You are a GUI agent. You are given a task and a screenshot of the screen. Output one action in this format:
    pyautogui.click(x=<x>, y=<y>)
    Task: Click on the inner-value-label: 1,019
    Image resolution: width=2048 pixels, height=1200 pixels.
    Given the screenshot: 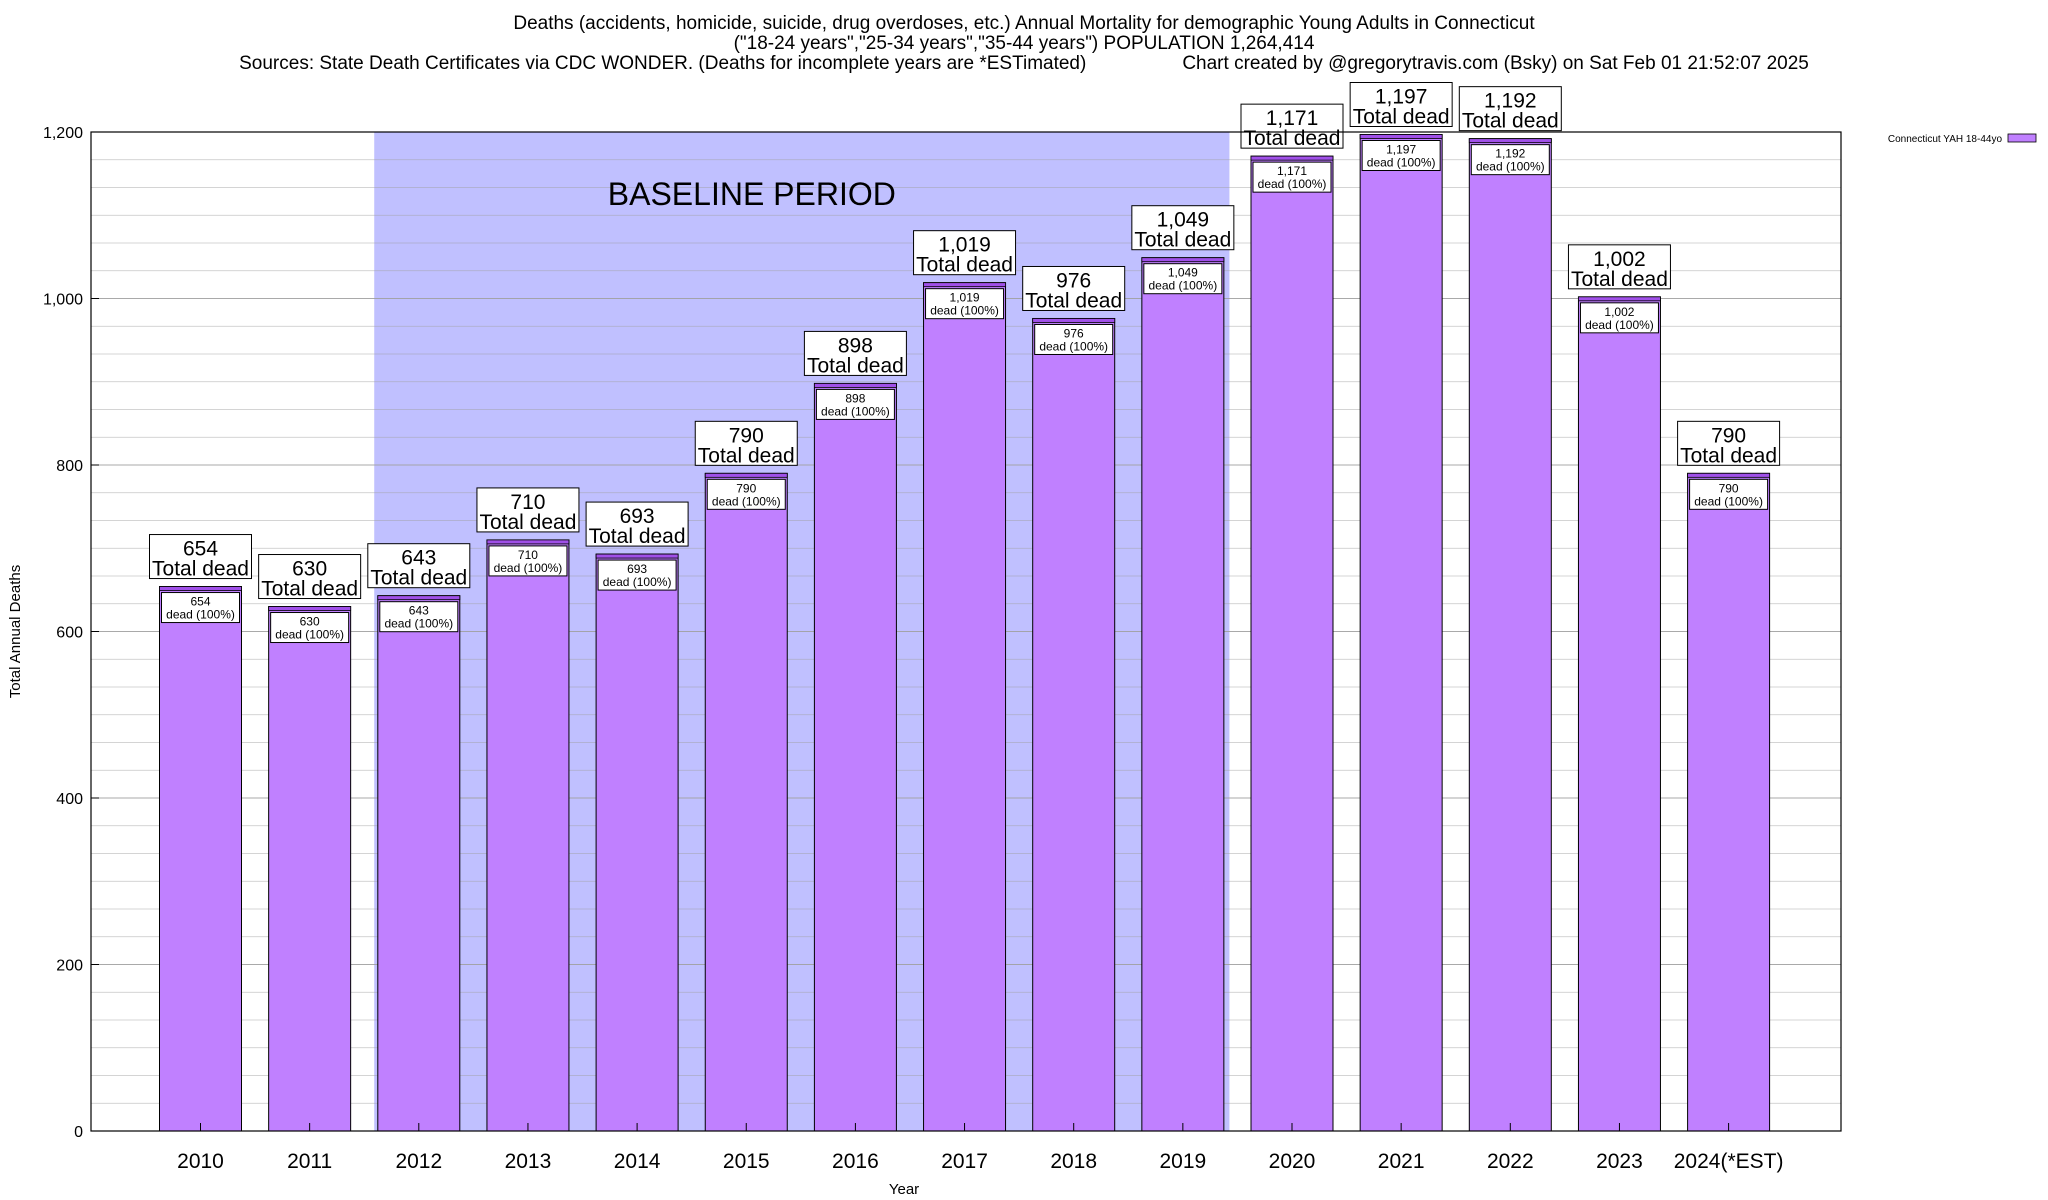 What is the action you would take?
    pyautogui.click(x=965, y=298)
    